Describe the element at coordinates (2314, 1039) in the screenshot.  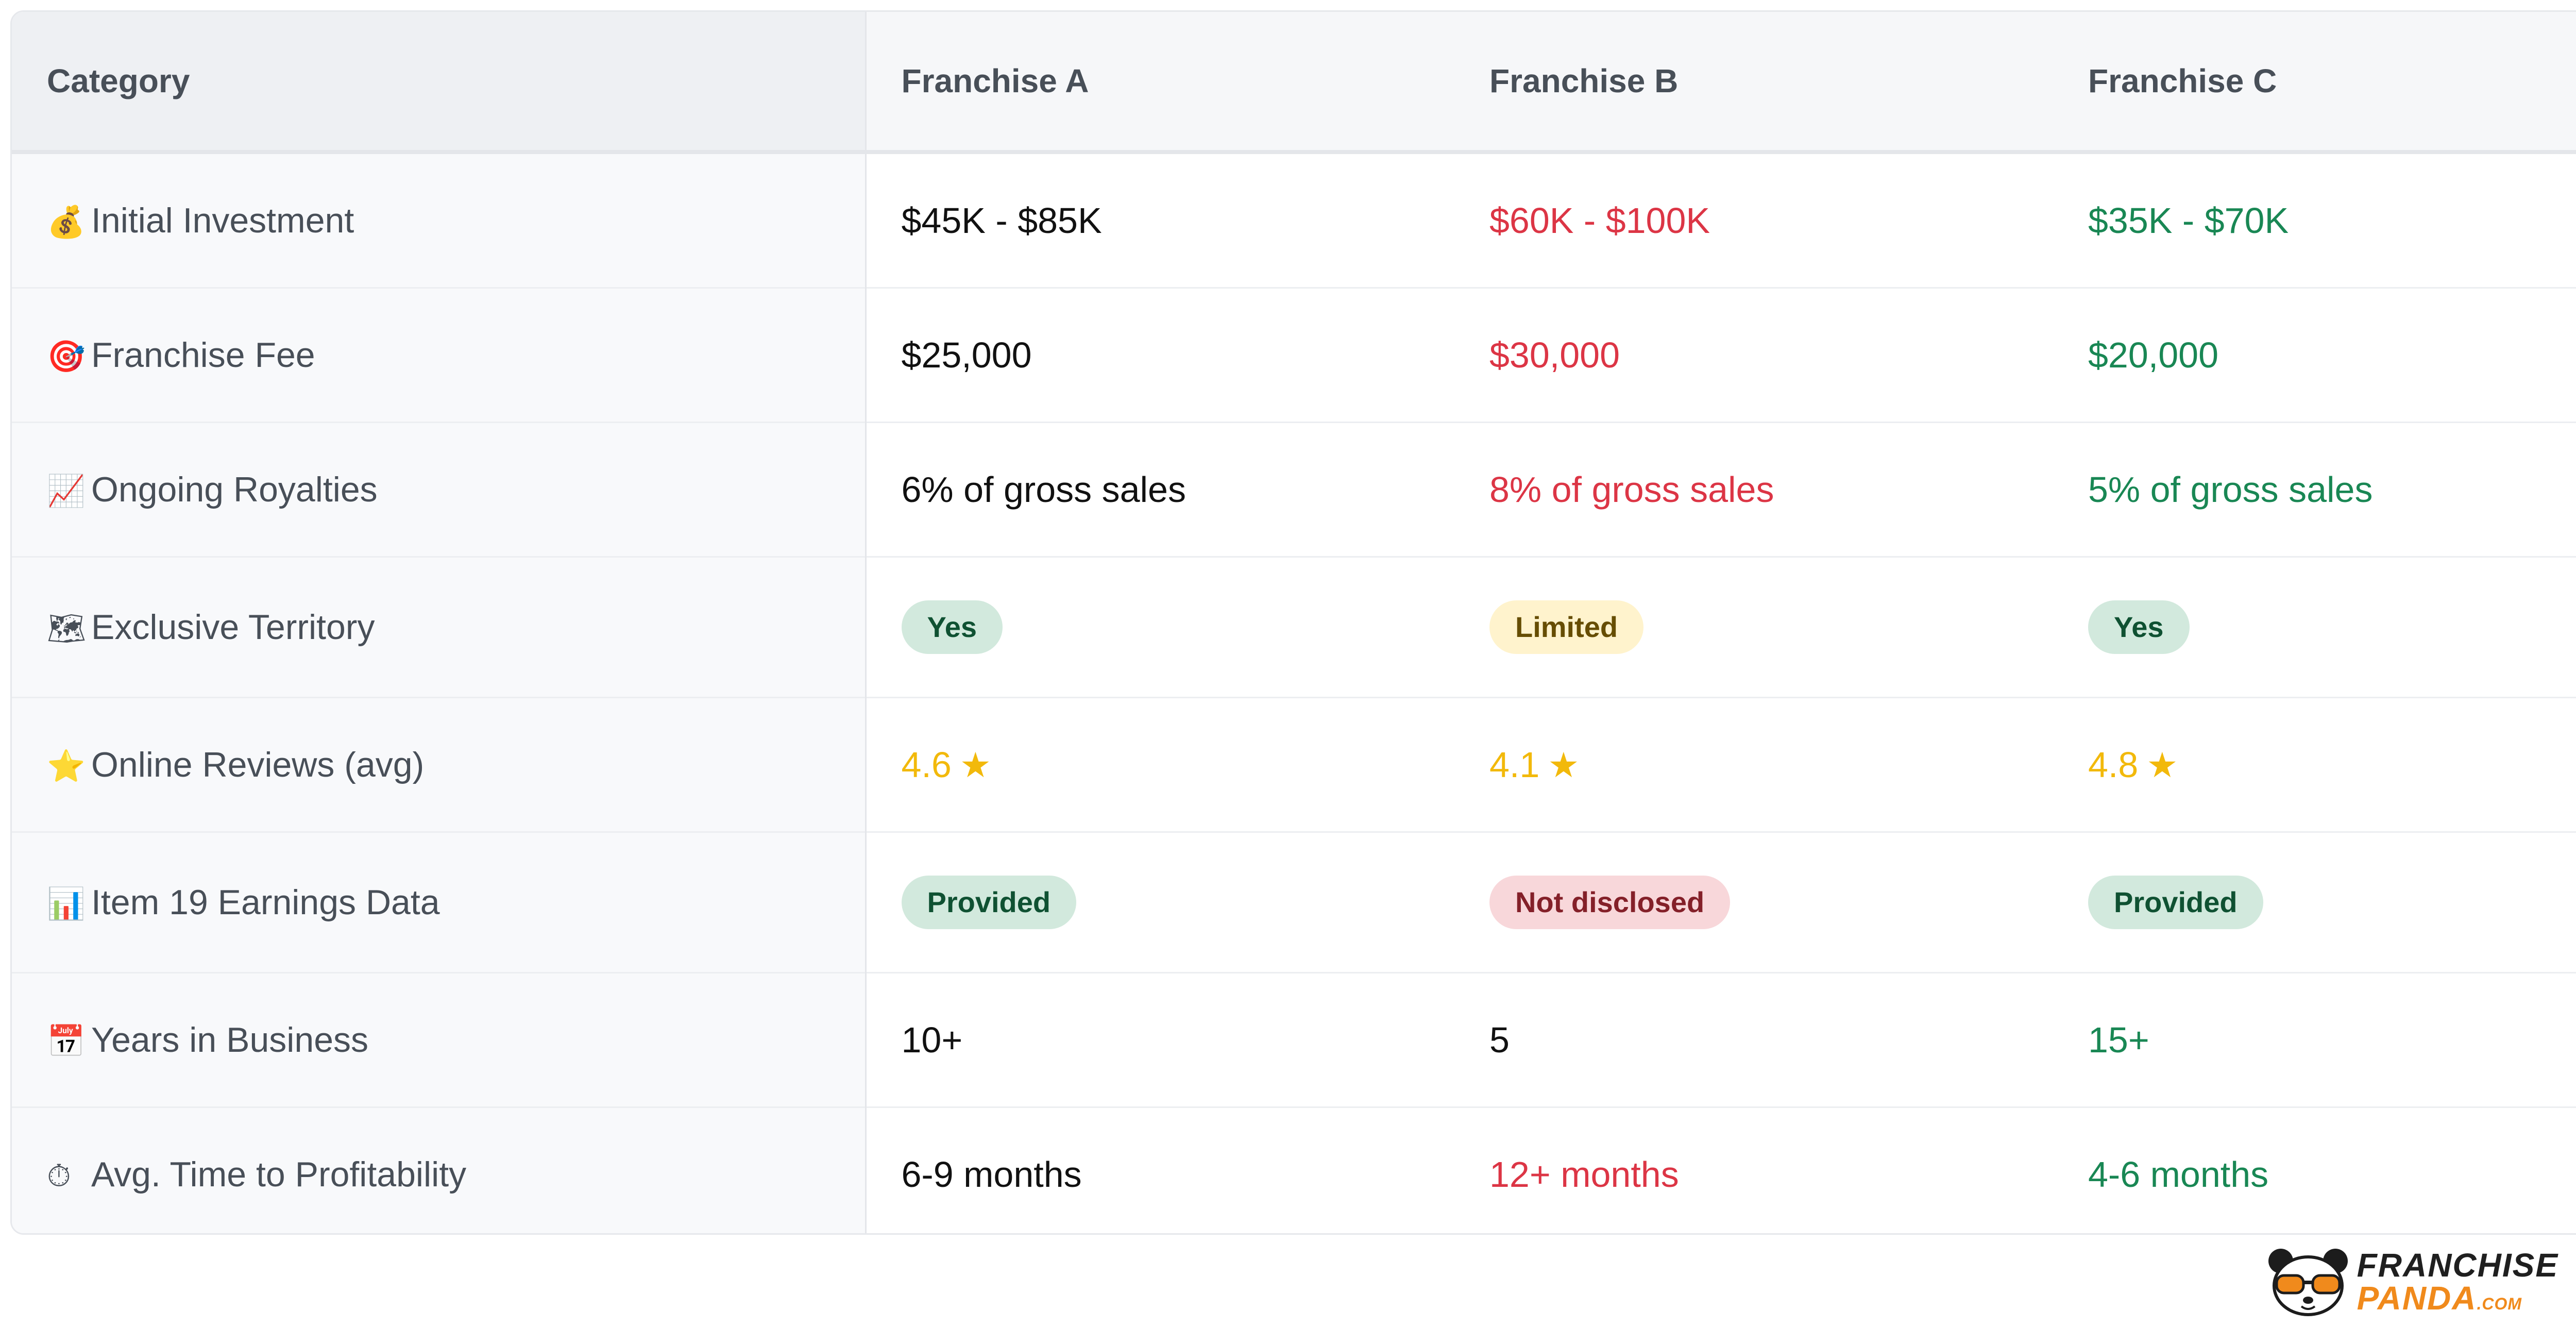
I see `value-cell-franchise-c: 15+` at that location.